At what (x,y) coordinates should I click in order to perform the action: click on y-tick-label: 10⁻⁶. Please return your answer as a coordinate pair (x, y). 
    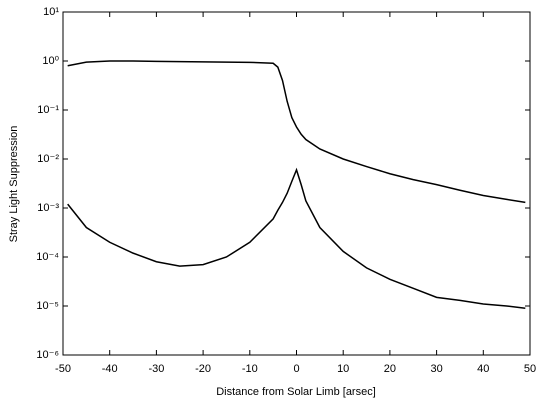
    Looking at the image, I should click on (47, 355).